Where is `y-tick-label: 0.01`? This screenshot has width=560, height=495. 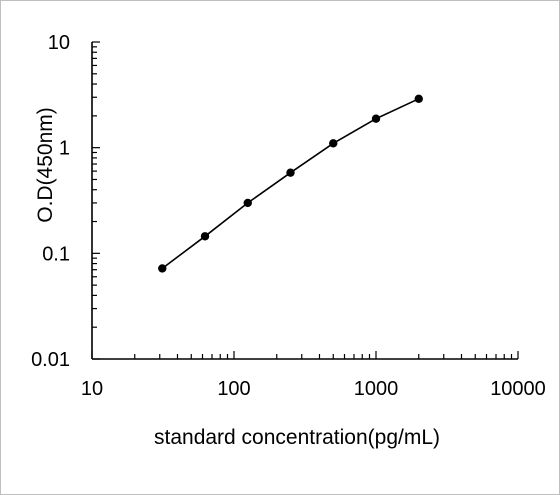
y-tick-label: 0.01 is located at coordinates (50, 360).